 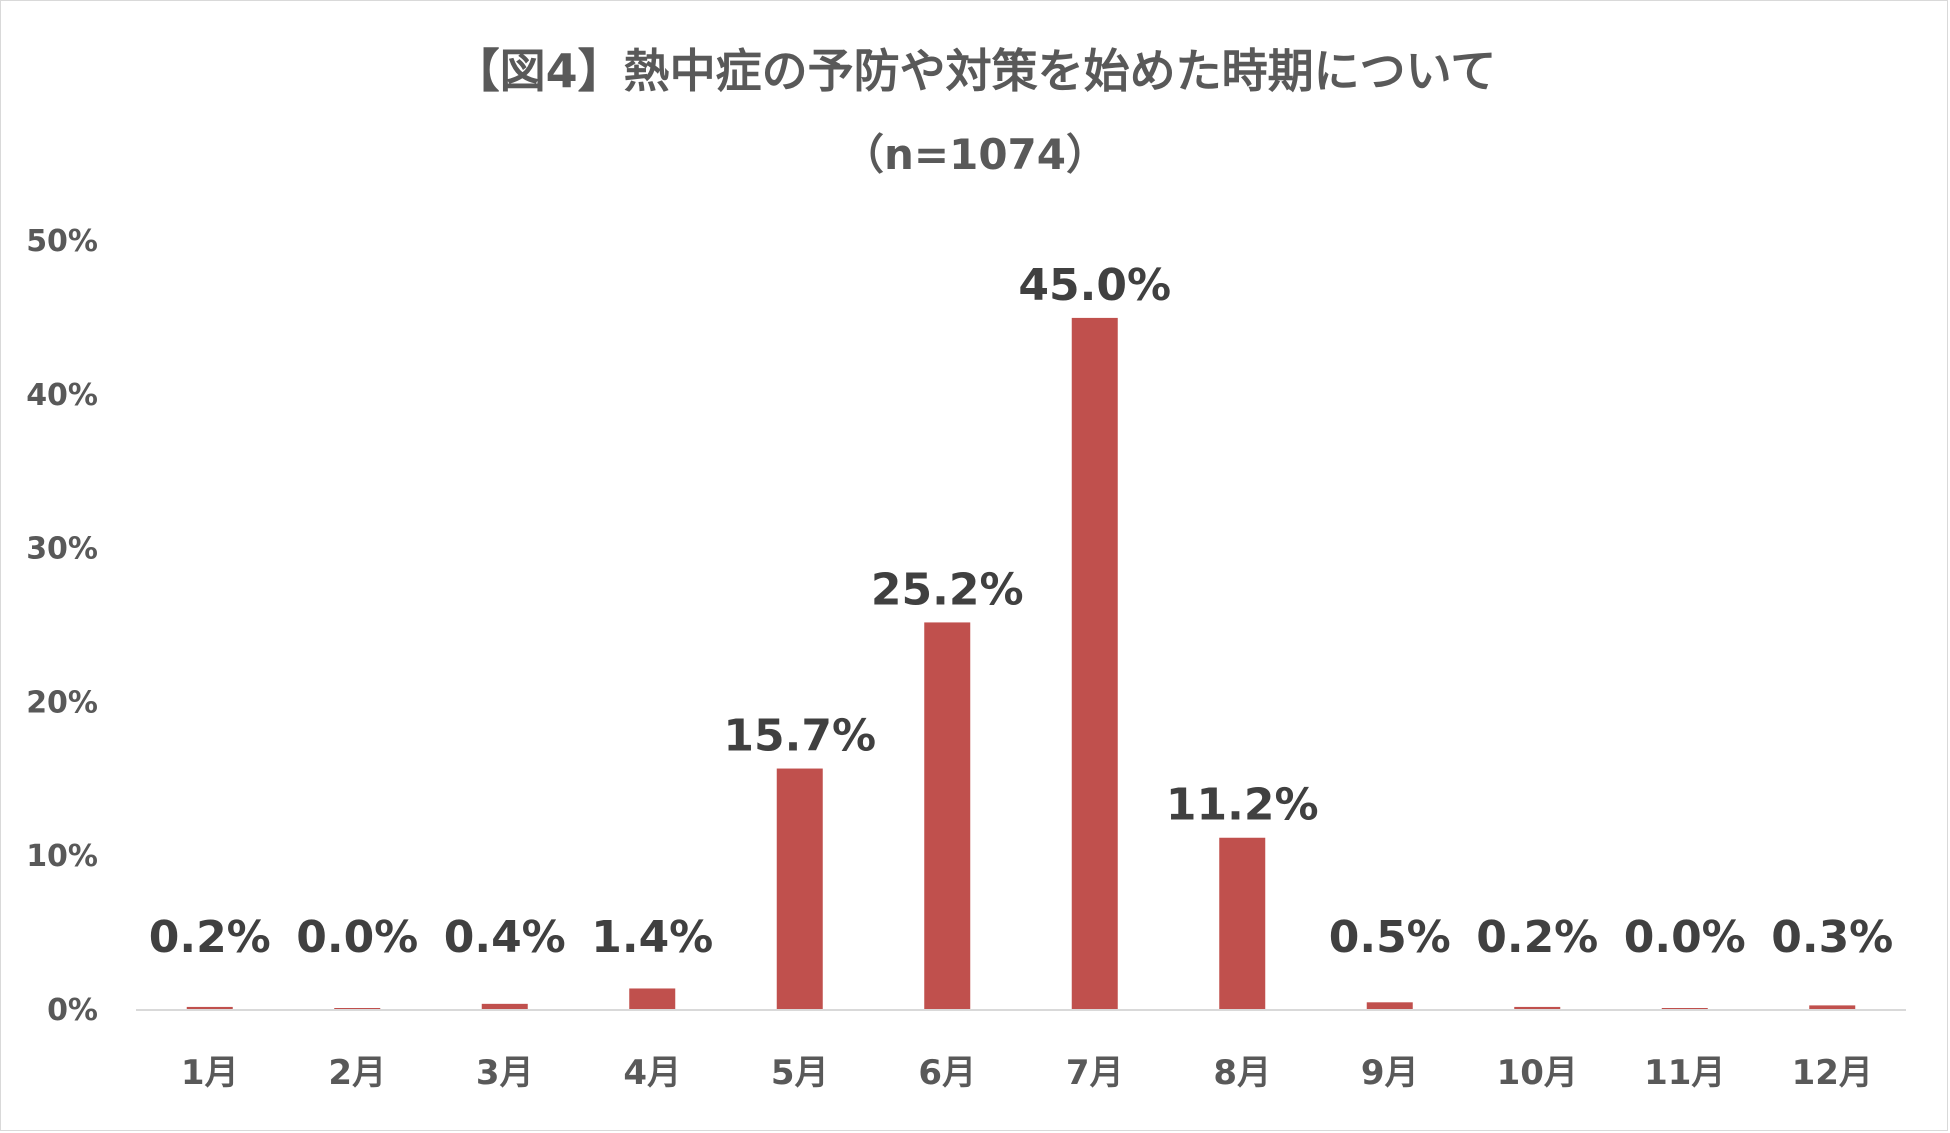 I want to click on data-label: 1.4%, so click(x=652, y=937).